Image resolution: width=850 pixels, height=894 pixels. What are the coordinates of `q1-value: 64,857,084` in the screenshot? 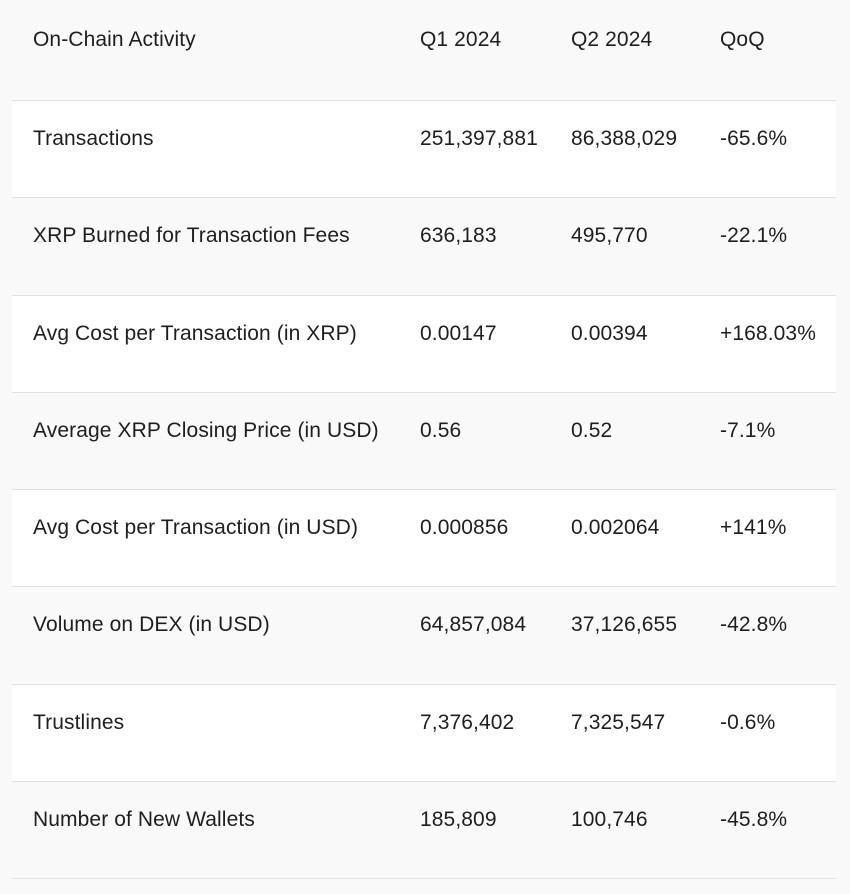 It's located at (473, 625).